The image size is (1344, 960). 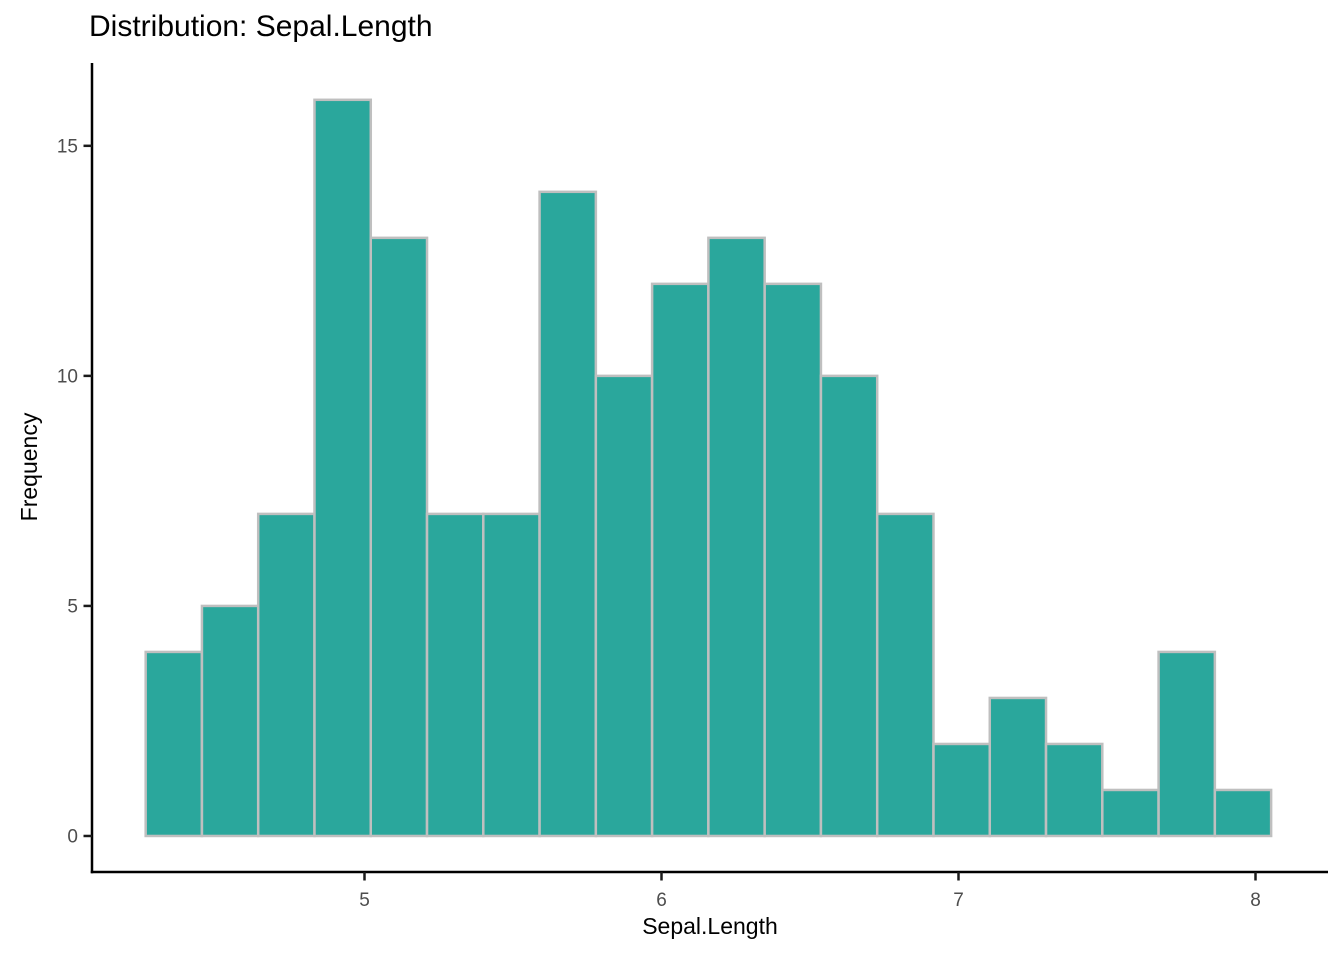 What do you see at coordinates (67, 146) in the screenshot?
I see `y-tick-label: 15` at bounding box center [67, 146].